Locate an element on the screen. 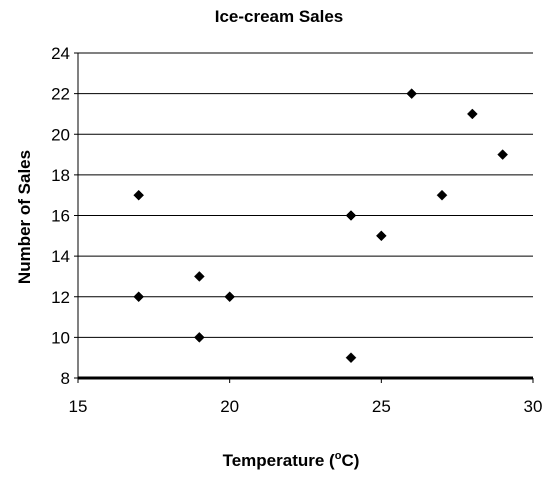 The width and height of the screenshot is (555, 477). y-tick-label-10: 10 is located at coordinates (60, 337).